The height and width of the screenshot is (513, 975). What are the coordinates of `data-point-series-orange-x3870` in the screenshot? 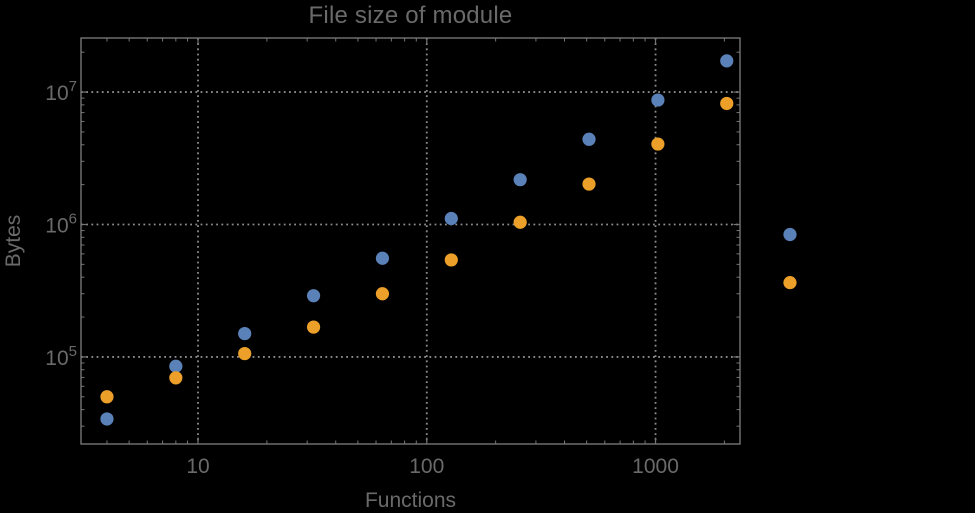 It's located at (790, 283).